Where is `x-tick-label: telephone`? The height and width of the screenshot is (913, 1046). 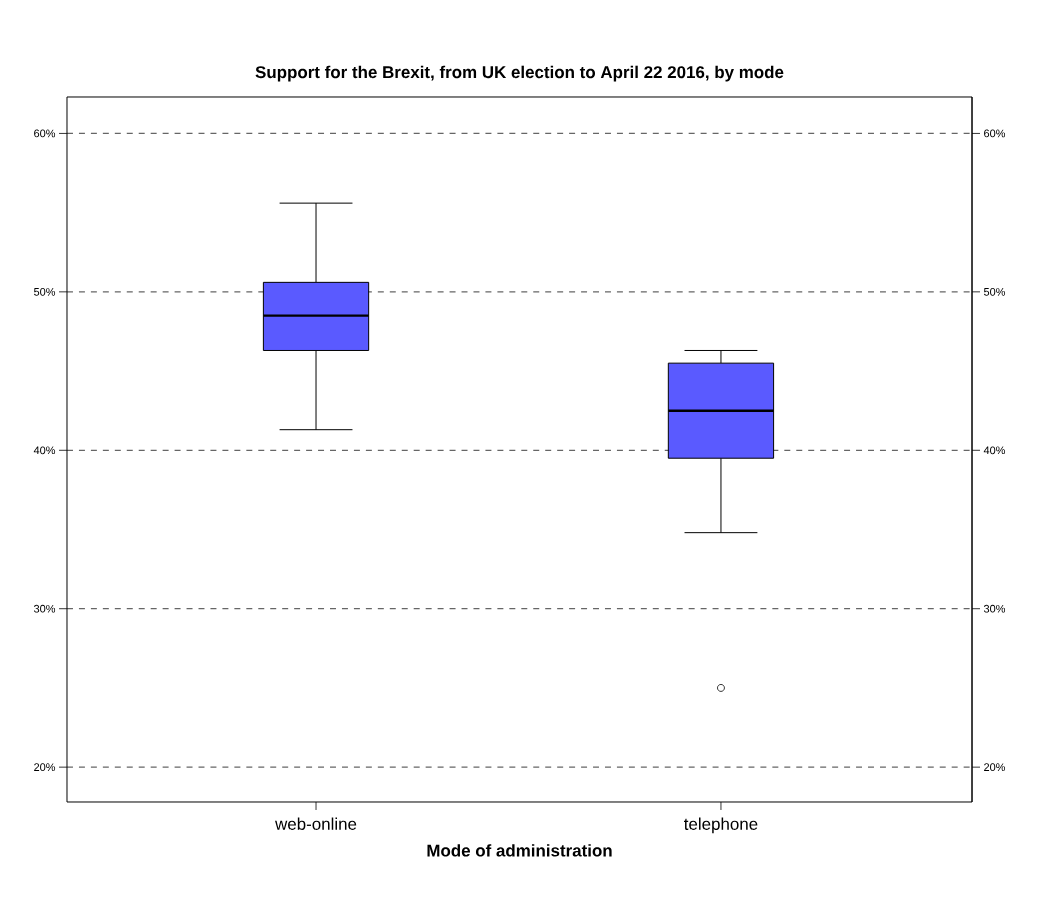 x-tick-label: telephone is located at coordinates (721, 825).